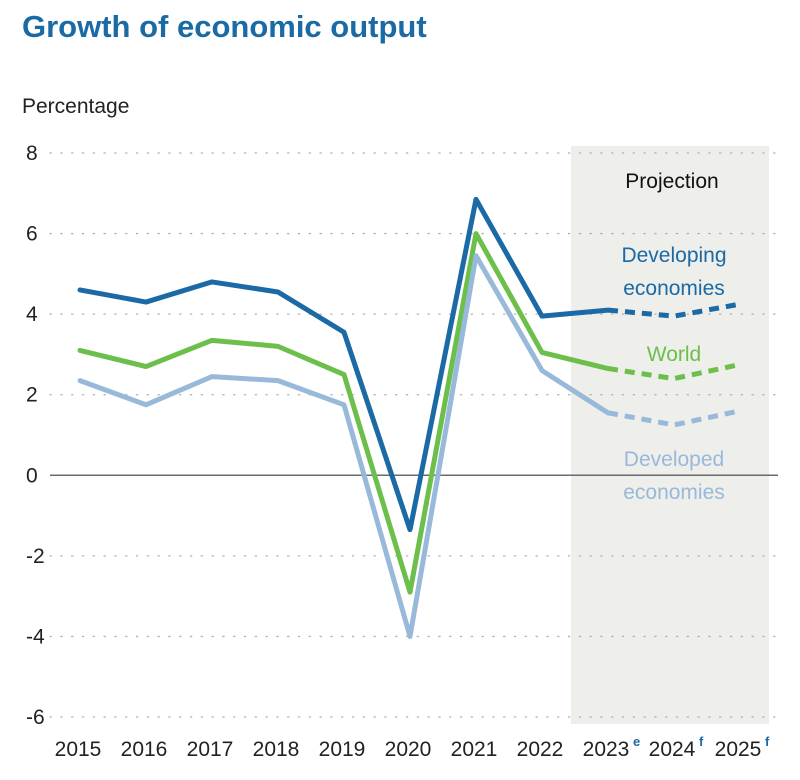 The height and width of the screenshot is (780, 800). Describe the element at coordinates (224, 26) in the screenshot. I see `chart-title: Growth of economic output` at that location.